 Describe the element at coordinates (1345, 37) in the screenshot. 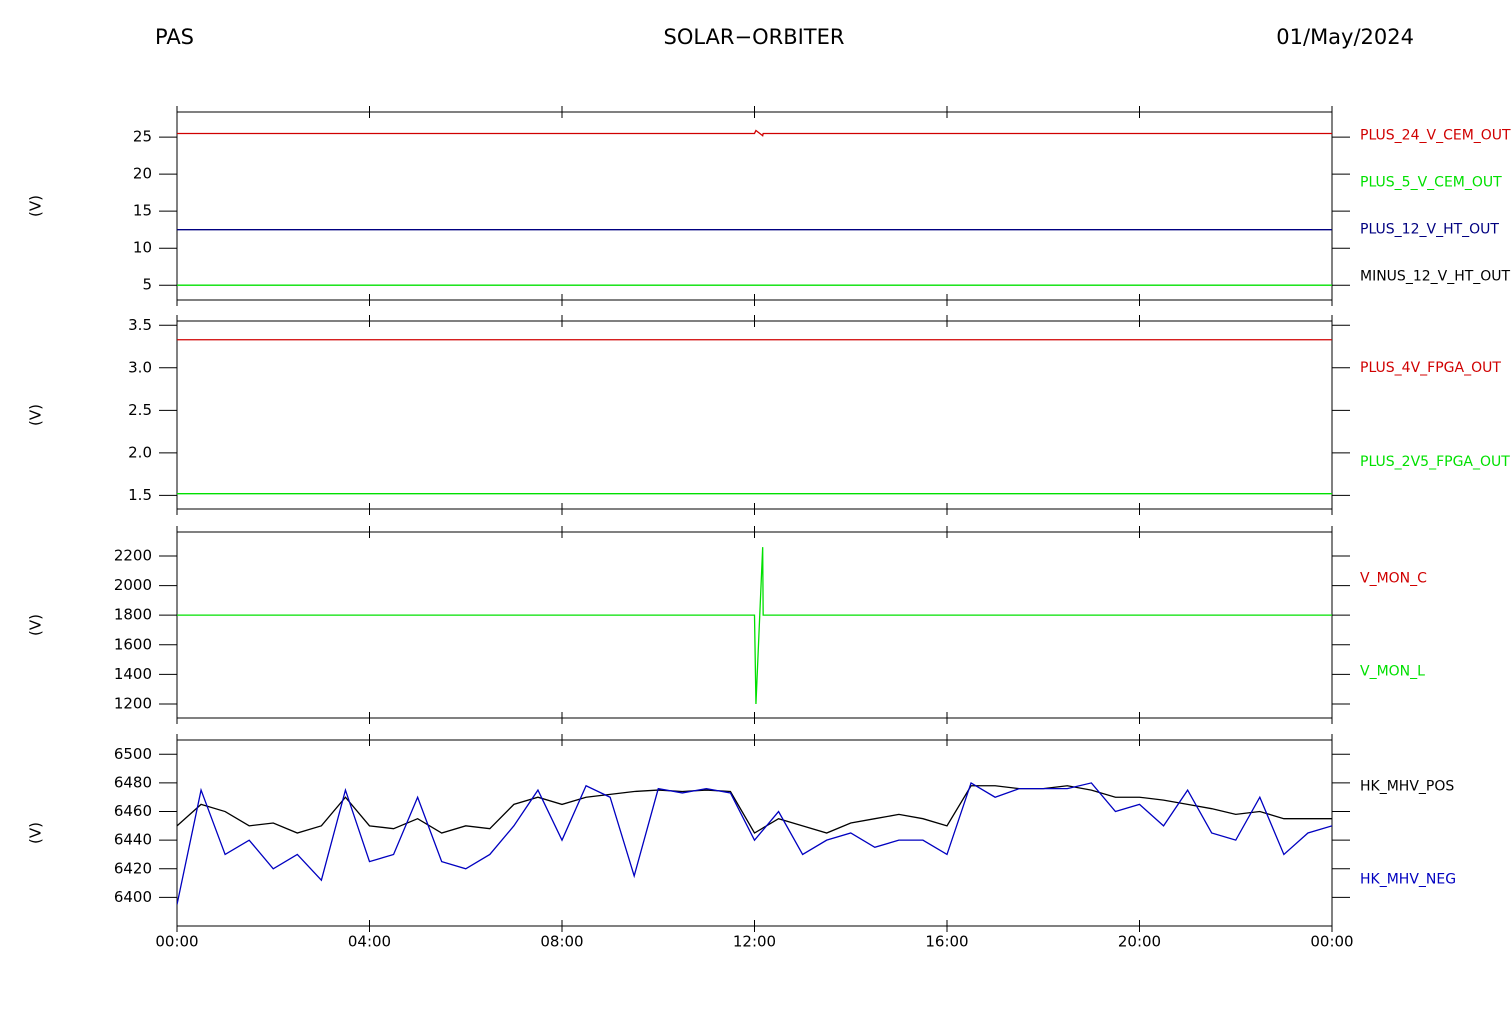

I see `header-date: 01/May/2024` at that location.